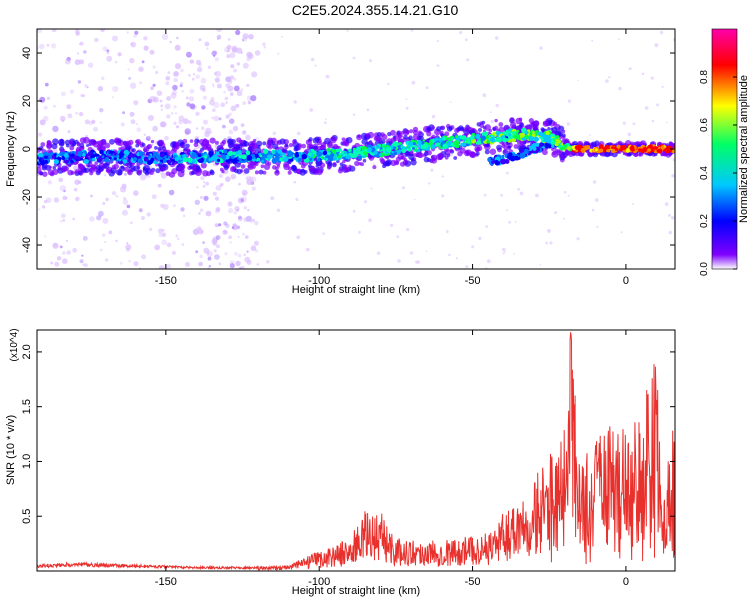 This screenshot has height=600, width=750. What do you see at coordinates (744, 149) in the screenshot?
I see `colorbar-label: Normalized spectral amplitude` at bounding box center [744, 149].